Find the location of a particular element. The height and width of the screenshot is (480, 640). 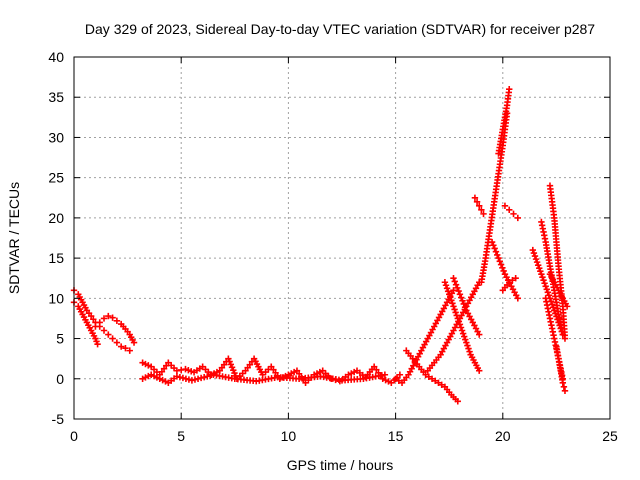

y-tick-label: -5 is located at coordinates (58, 419).